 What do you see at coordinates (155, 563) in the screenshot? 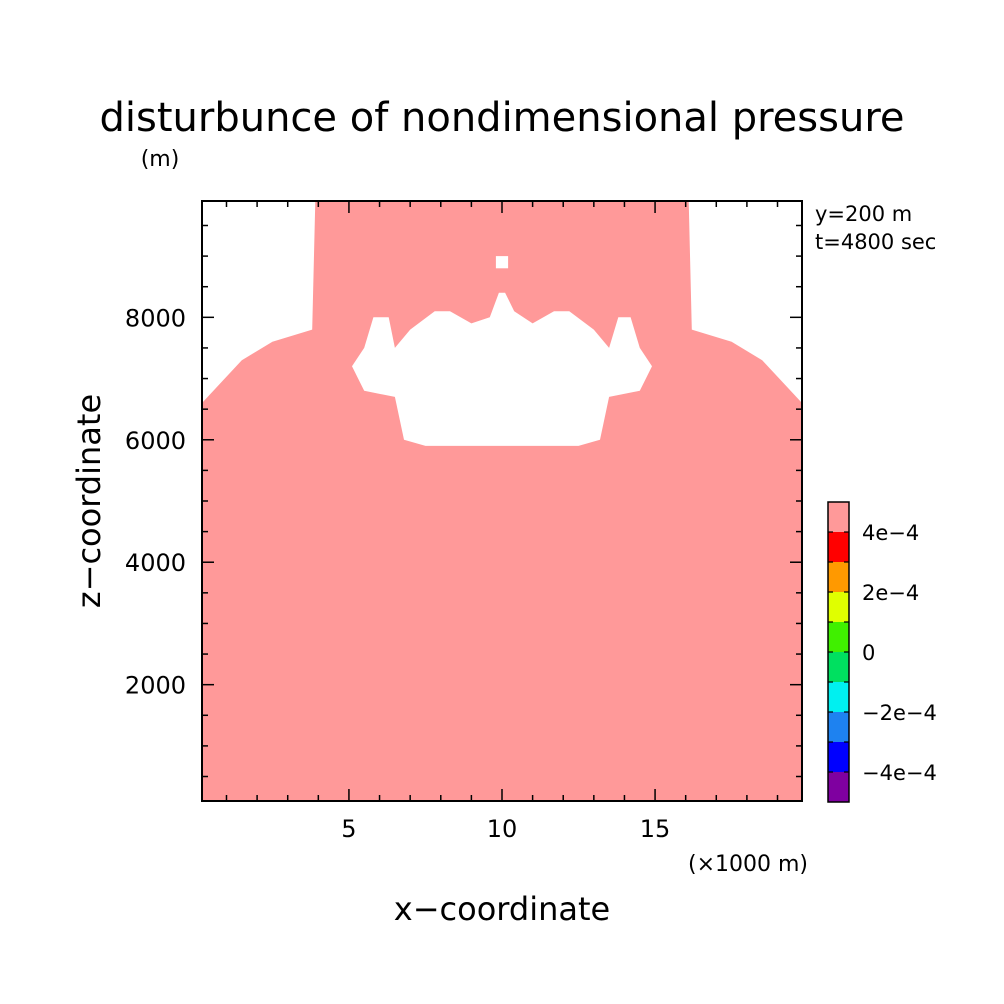
I see `y-tick-label: 4000` at bounding box center [155, 563].